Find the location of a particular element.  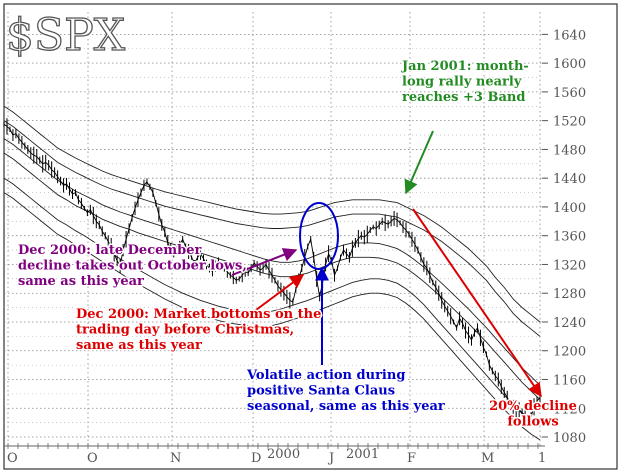

y-tick-label: 1440 is located at coordinates (569, 179).